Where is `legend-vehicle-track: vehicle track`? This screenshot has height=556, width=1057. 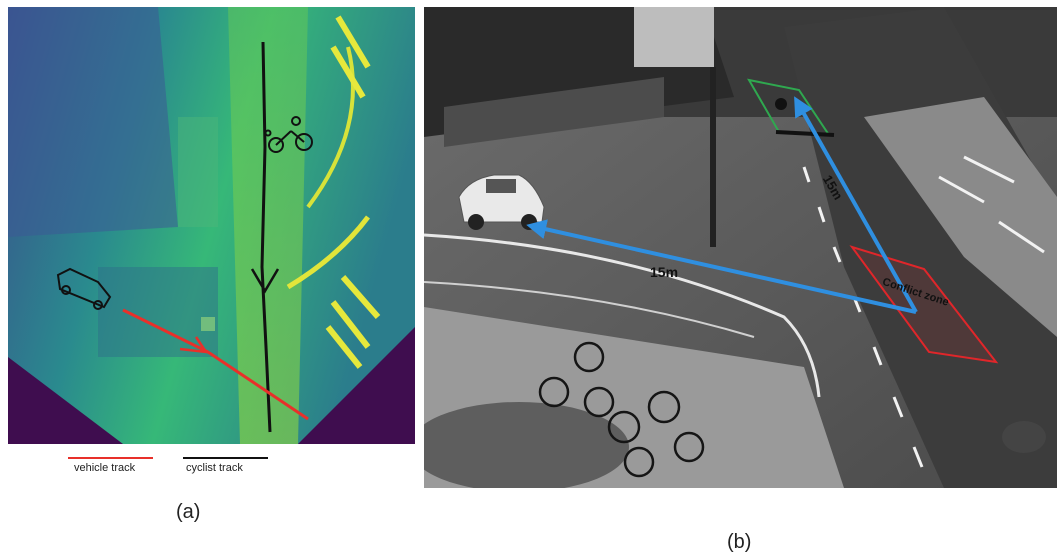 legend-vehicle-track: vehicle track is located at coordinates (105, 468).